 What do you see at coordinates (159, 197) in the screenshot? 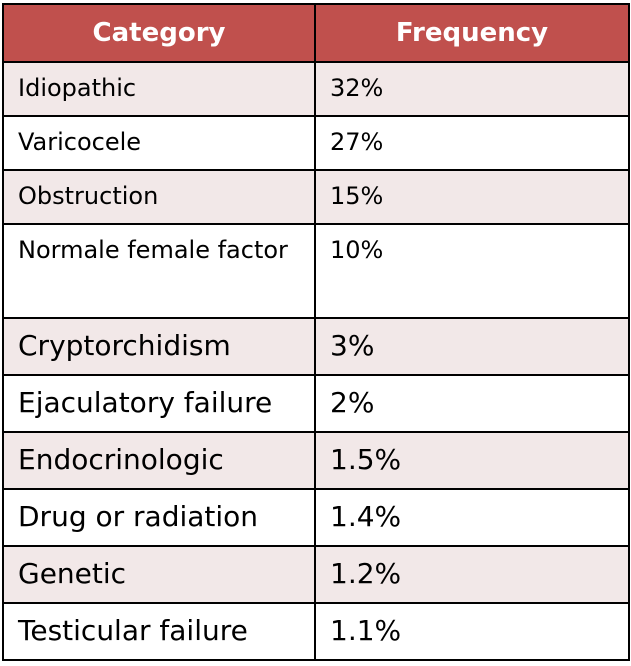
I see `category-cell: Obstruction` at bounding box center [159, 197].